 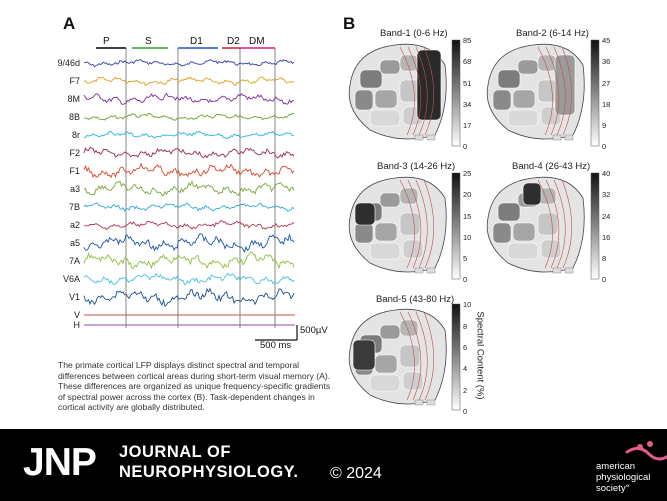 What do you see at coordinates (616, 466) in the screenshot?
I see `society-name-line1: american` at bounding box center [616, 466].